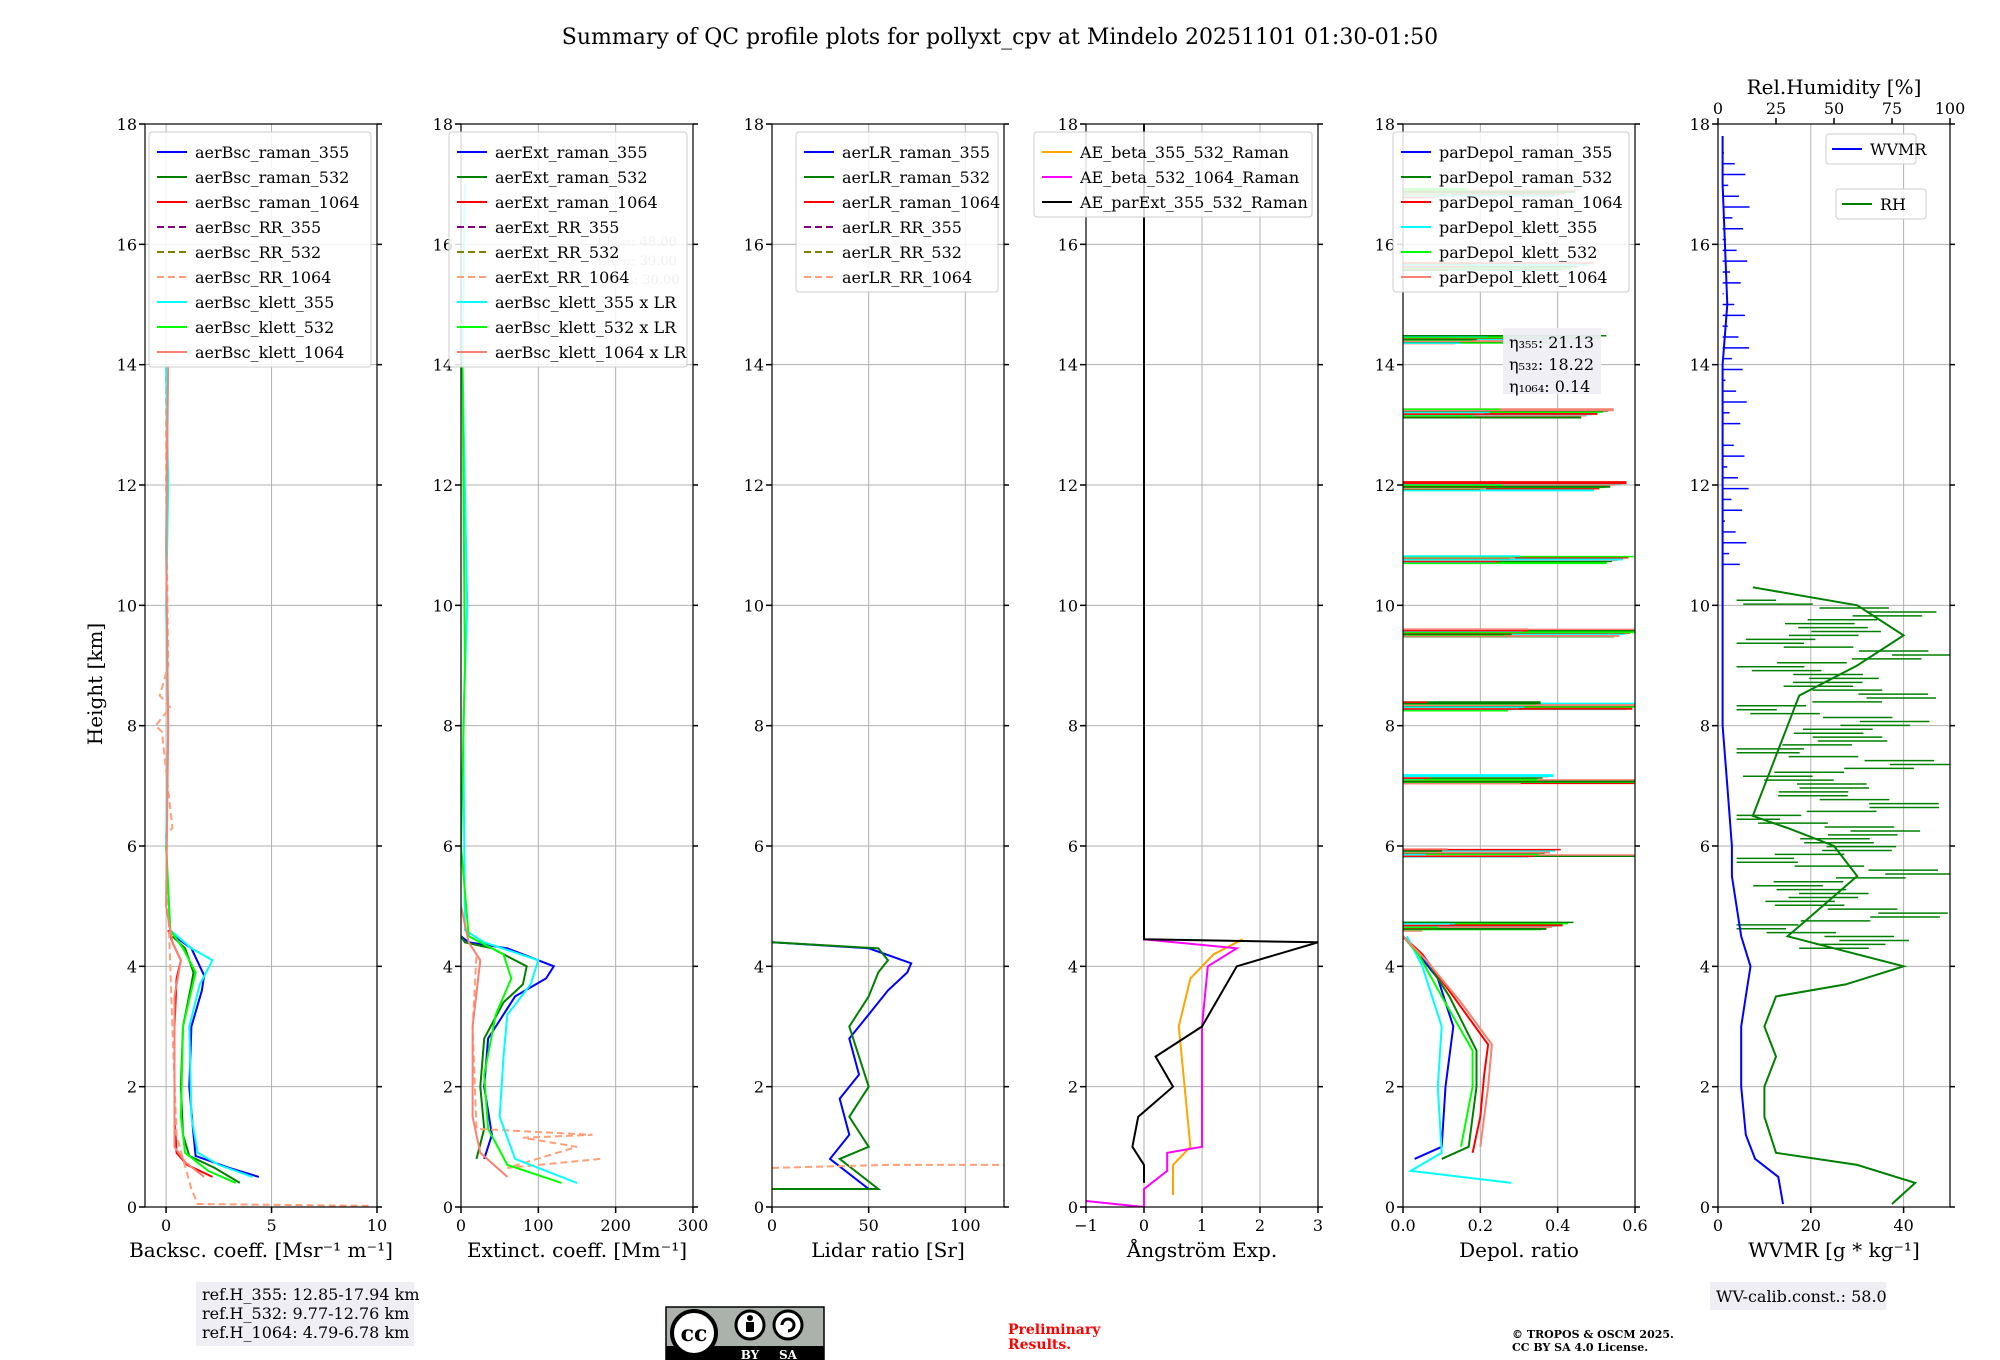  Describe the element at coordinates (1811, 1225) in the screenshot. I see `x-tick-label: 20` at that location.